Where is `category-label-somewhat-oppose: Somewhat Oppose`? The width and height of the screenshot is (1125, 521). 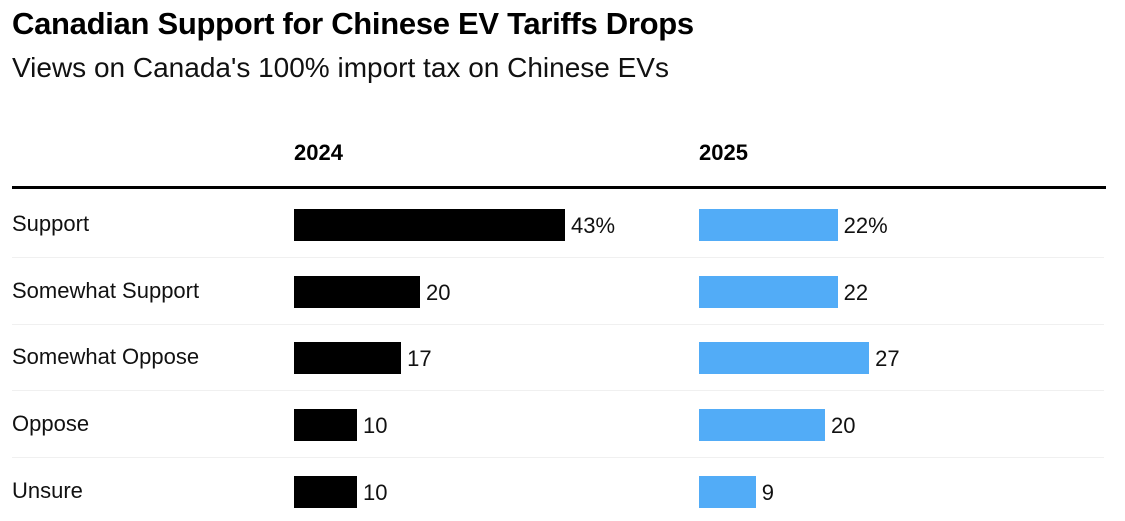 category-label-somewhat-oppose: Somewhat Oppose is located at coordinates (106, 357).